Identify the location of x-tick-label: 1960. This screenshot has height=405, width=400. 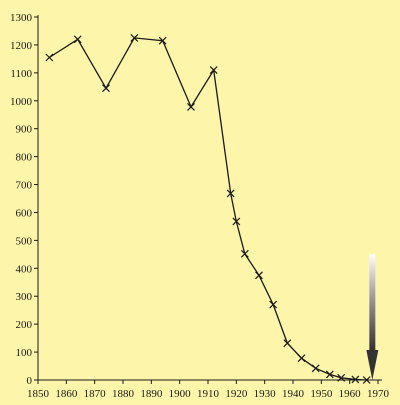
(350, 394).